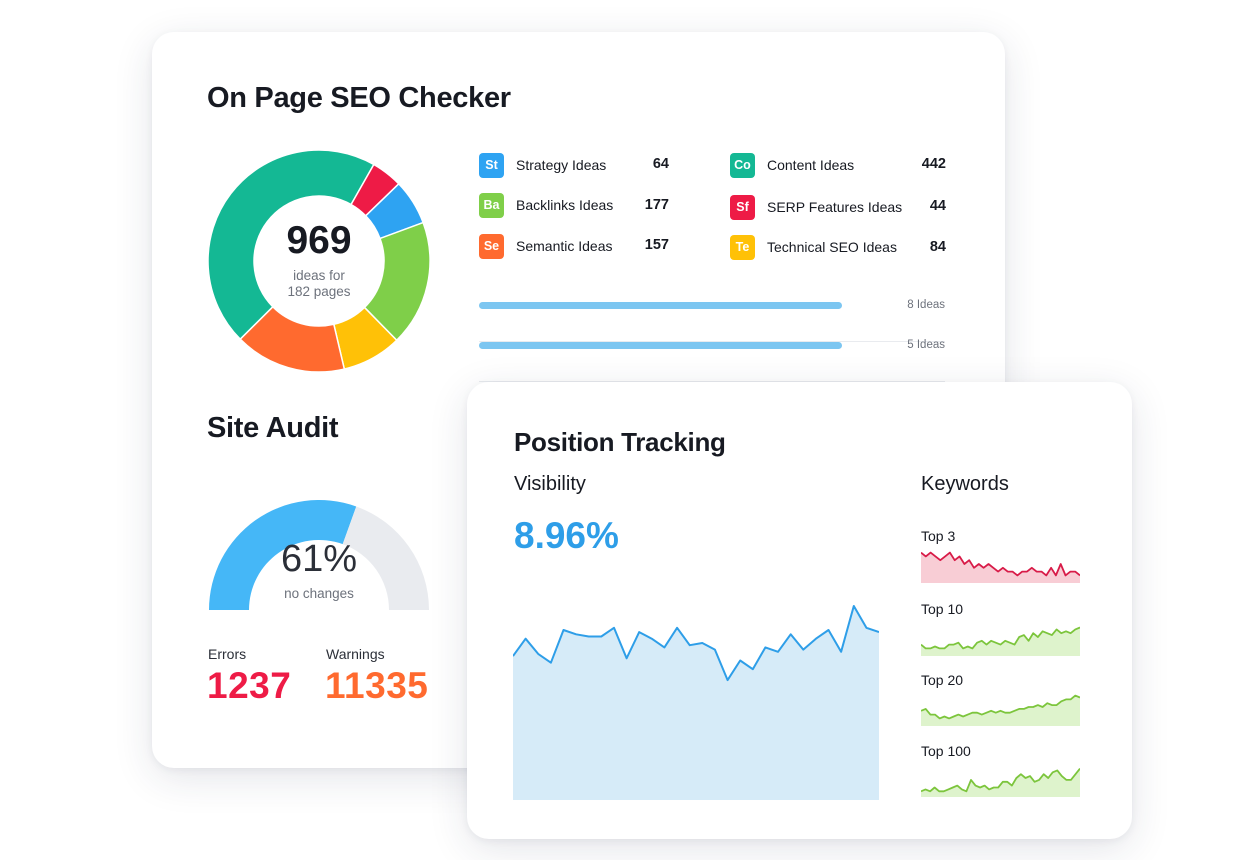  What do you see at coordinates (561, 165) in the screenshot?
I see `legend-label: Strategy Ideas` at bounding box center [561, 165].